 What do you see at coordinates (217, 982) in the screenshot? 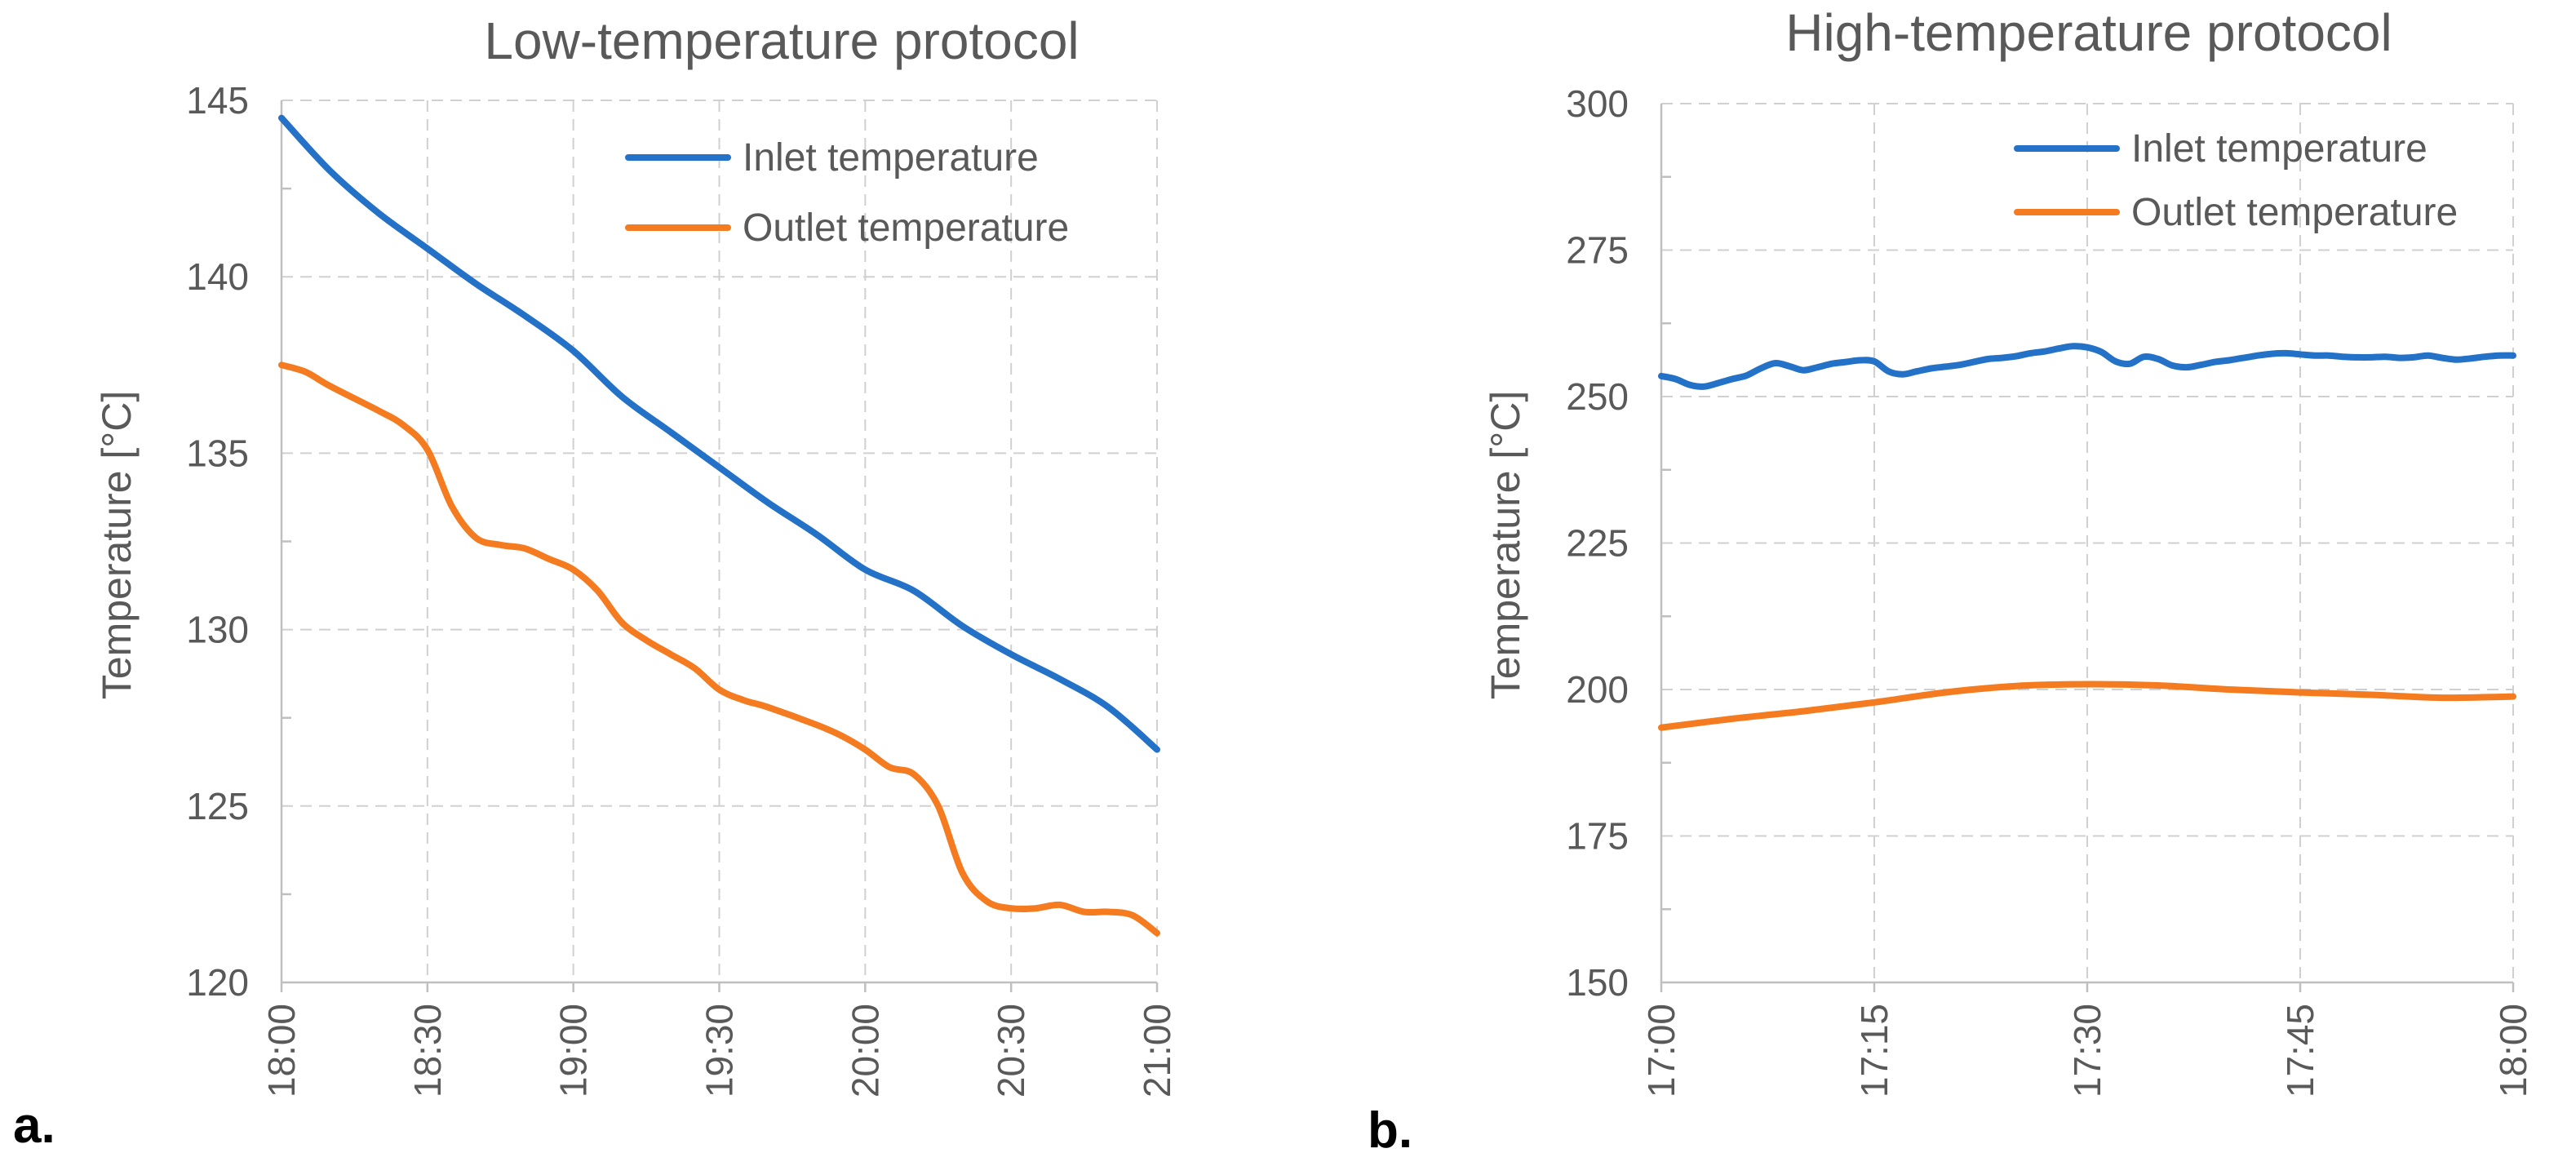
I see `y-tick-label: 120` at bounding box center [217, 982].